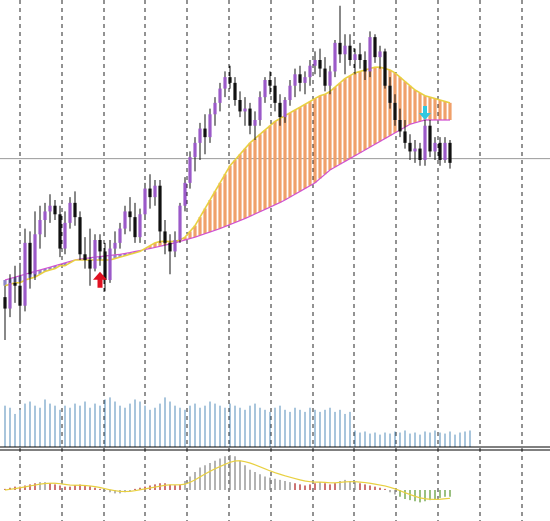  I want to click on buy-arrow-icon, so click(100, 279).